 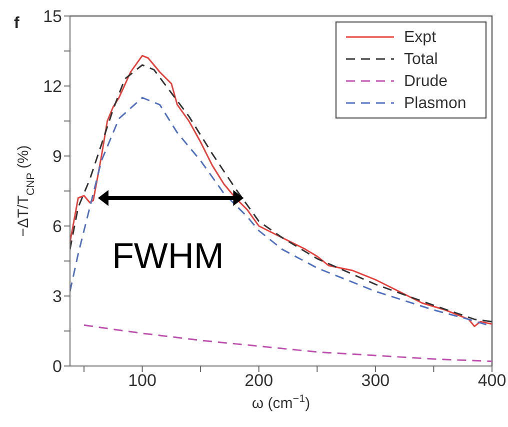 I want to click on y-tick-label: 15, so click(x=52, y=16).